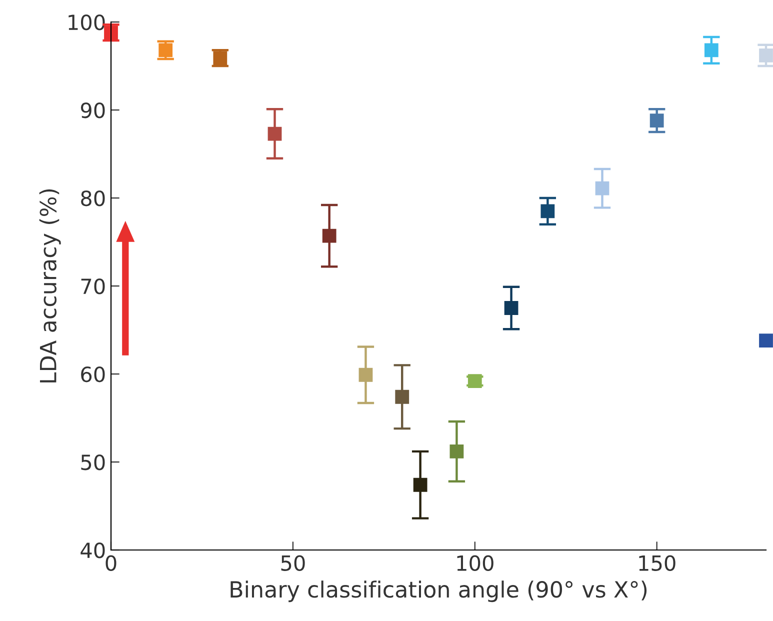  I want to click on x-tick-label: 50, so click(293, 563).